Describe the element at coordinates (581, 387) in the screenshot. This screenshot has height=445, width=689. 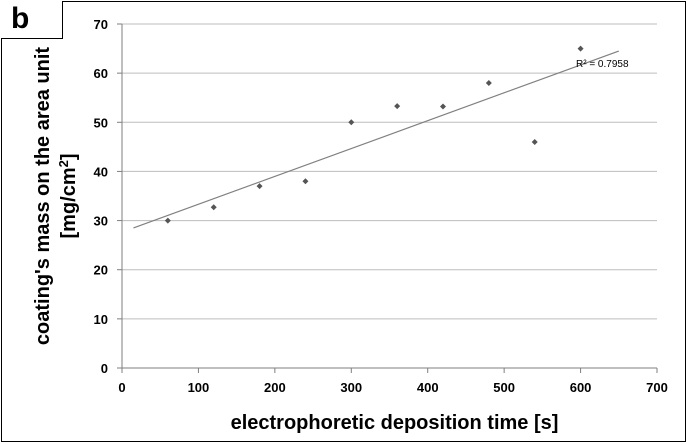
I see `x-tick-label: 600` at that location.